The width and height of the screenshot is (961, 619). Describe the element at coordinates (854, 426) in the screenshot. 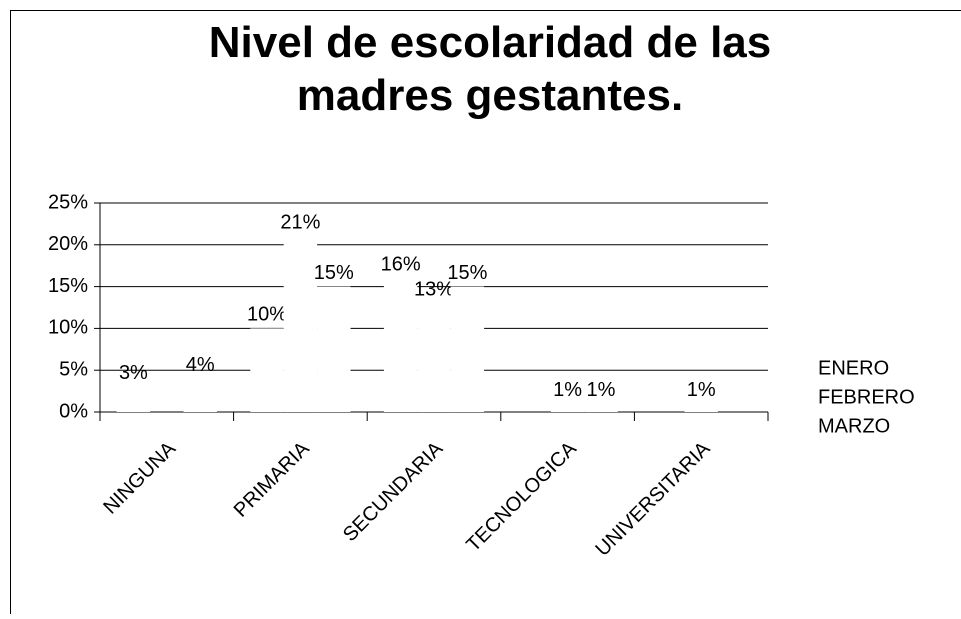

I see `legend-label: MARZO` at that location.